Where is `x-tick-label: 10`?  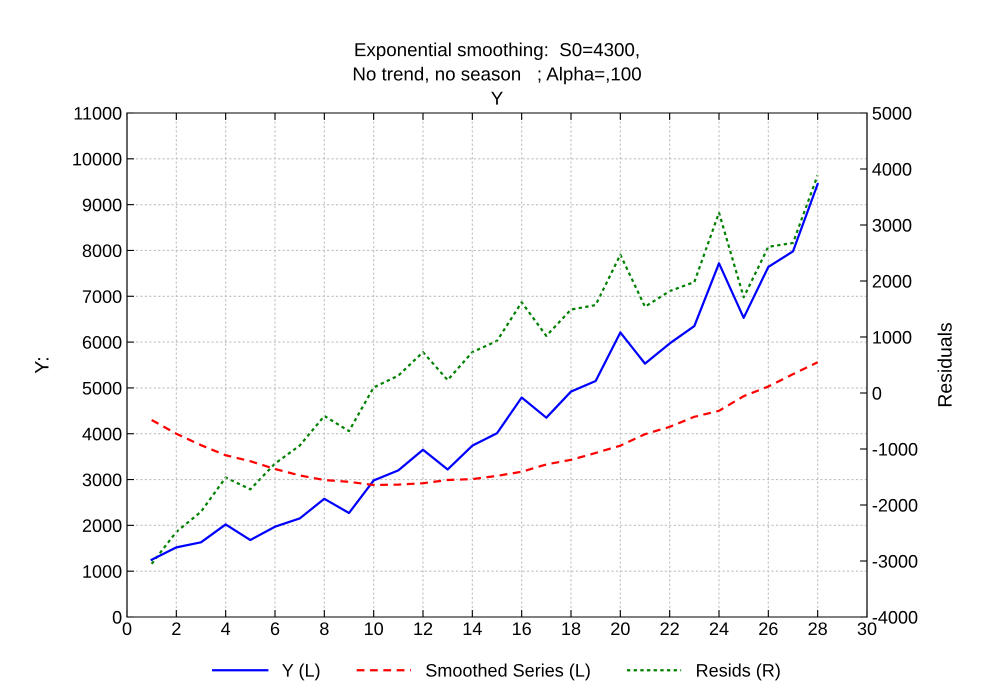
x-tick-label: 10 is located at coordinates (374, 629).